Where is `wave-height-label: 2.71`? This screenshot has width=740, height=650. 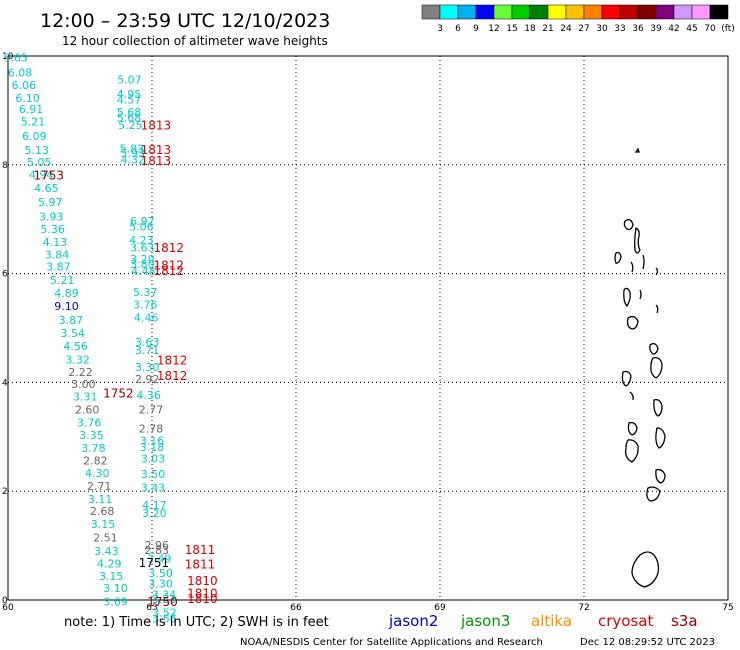
wave-height-label: 2.71 is located at coordinates (99, 486).